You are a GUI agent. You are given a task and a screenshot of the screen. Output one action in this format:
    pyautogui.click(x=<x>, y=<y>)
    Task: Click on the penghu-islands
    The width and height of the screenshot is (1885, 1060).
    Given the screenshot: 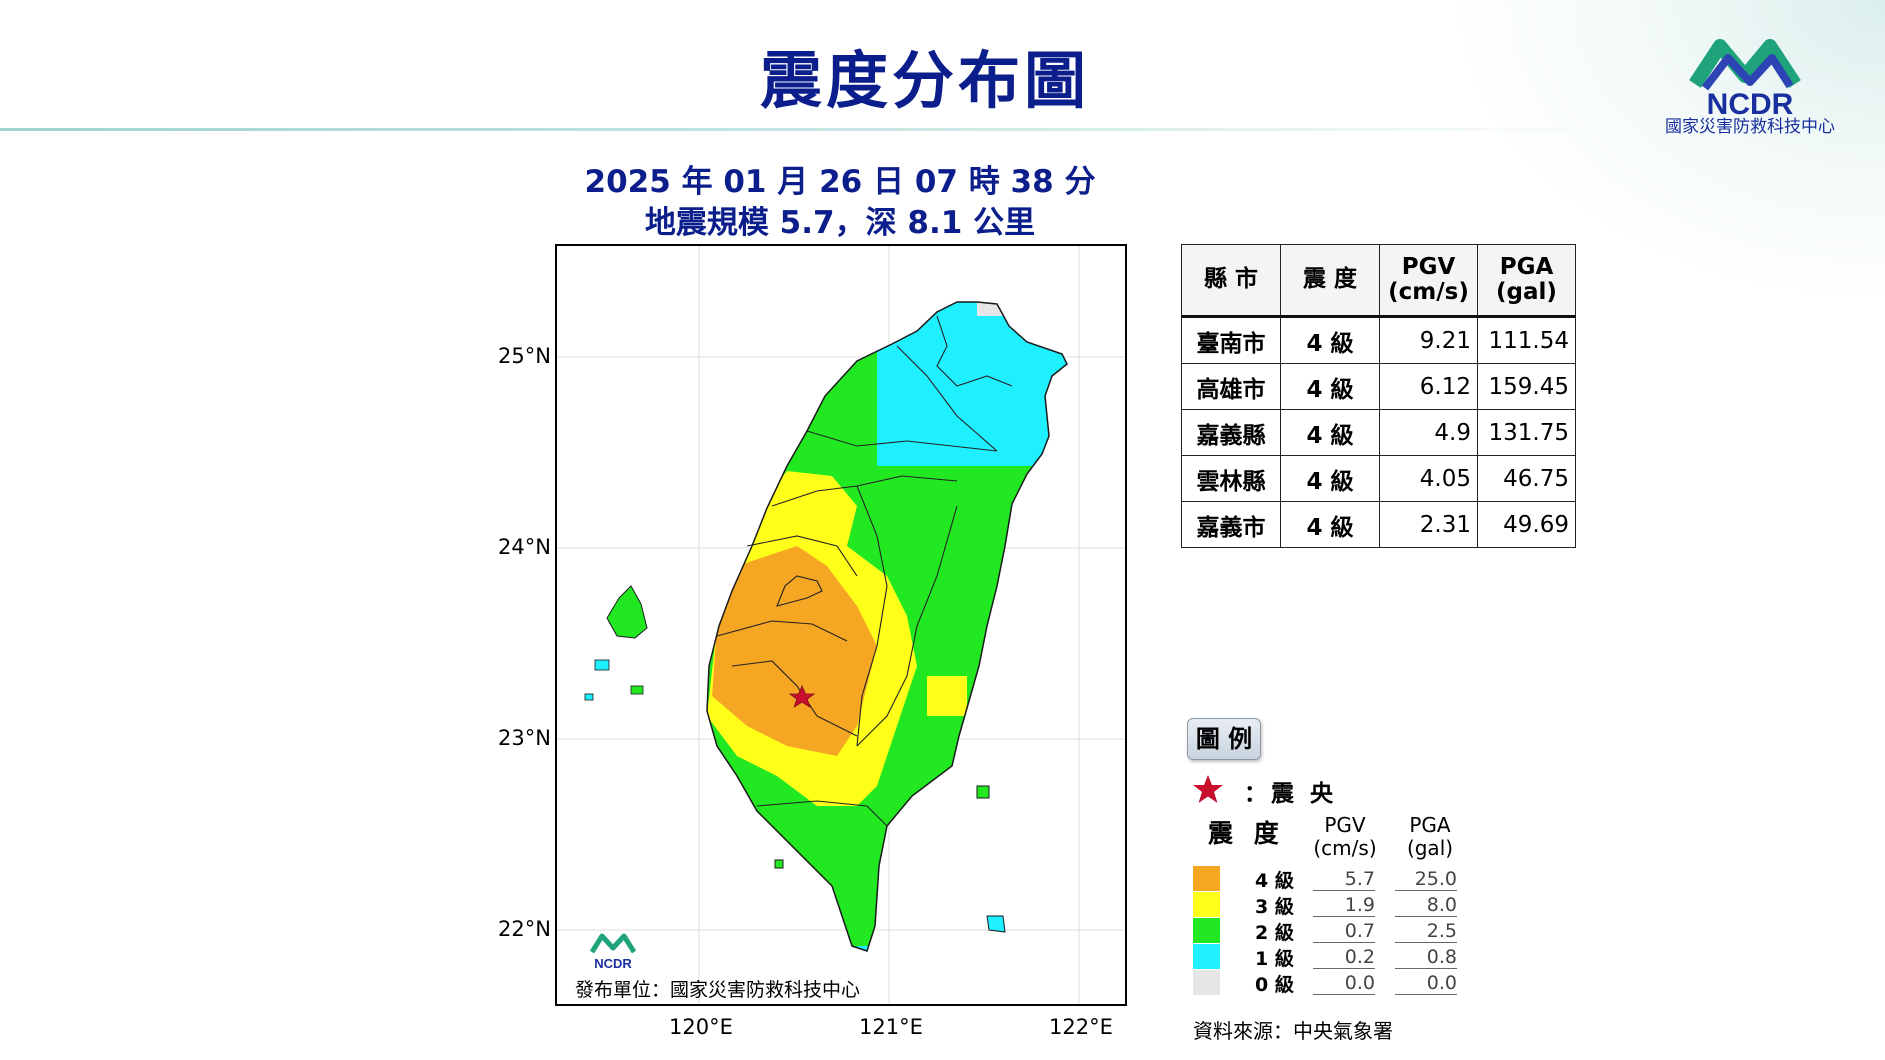 What is the action you would take?
    pyautogui.click(x=616, y=643)
    